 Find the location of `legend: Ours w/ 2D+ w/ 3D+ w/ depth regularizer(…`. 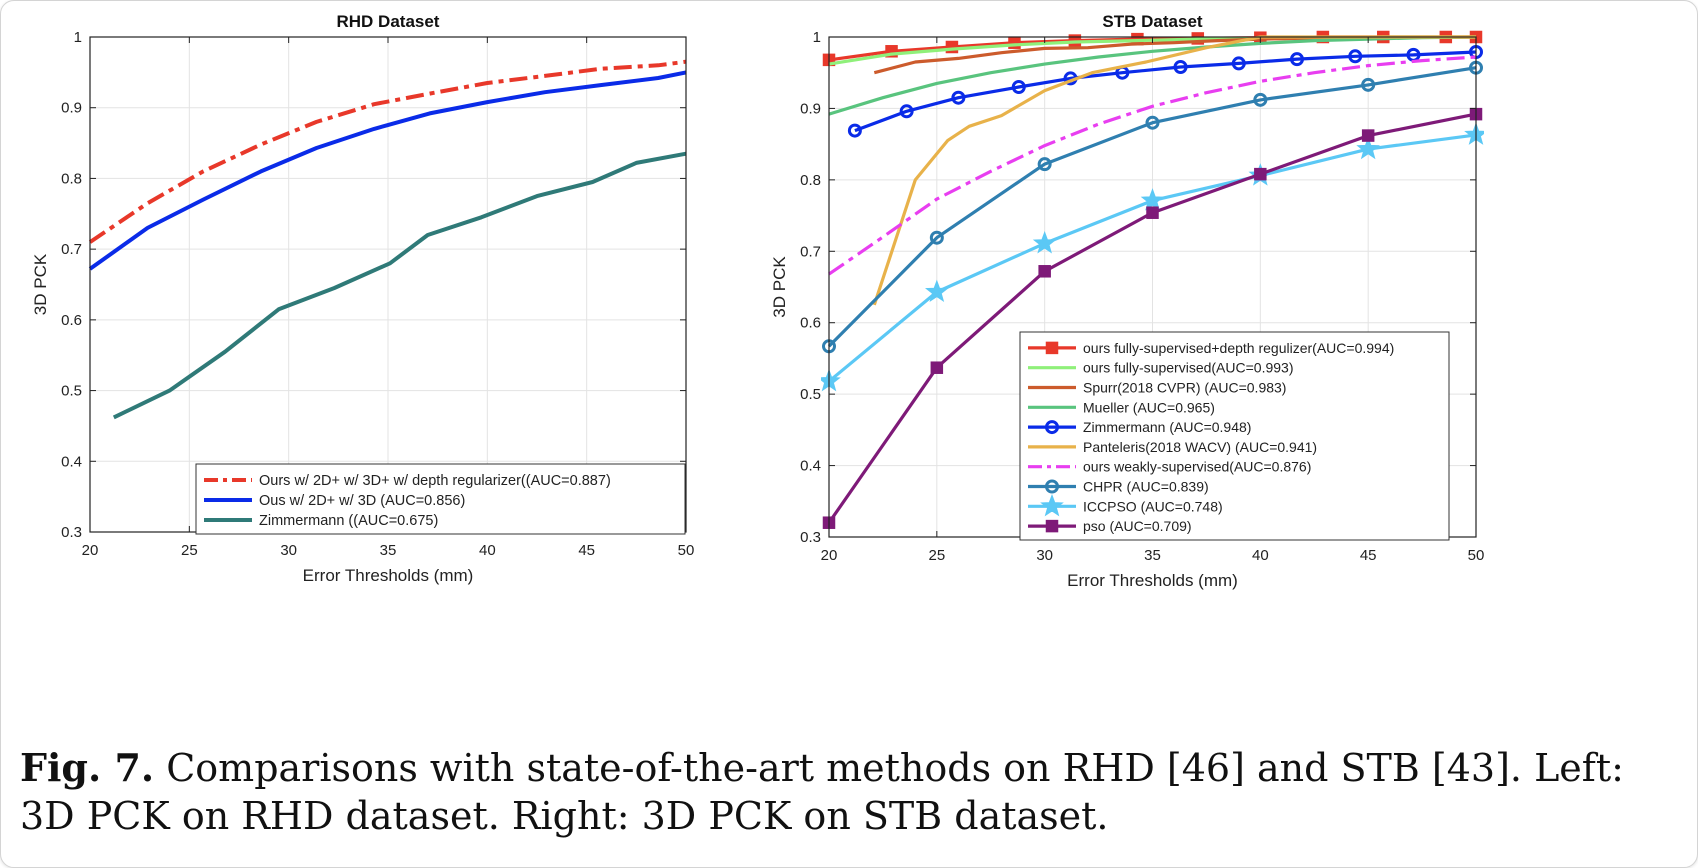

legend: Ours w/ 2D+ w/ 3D+ w/ depth regularizer(… is located at coordinates (440, 499).